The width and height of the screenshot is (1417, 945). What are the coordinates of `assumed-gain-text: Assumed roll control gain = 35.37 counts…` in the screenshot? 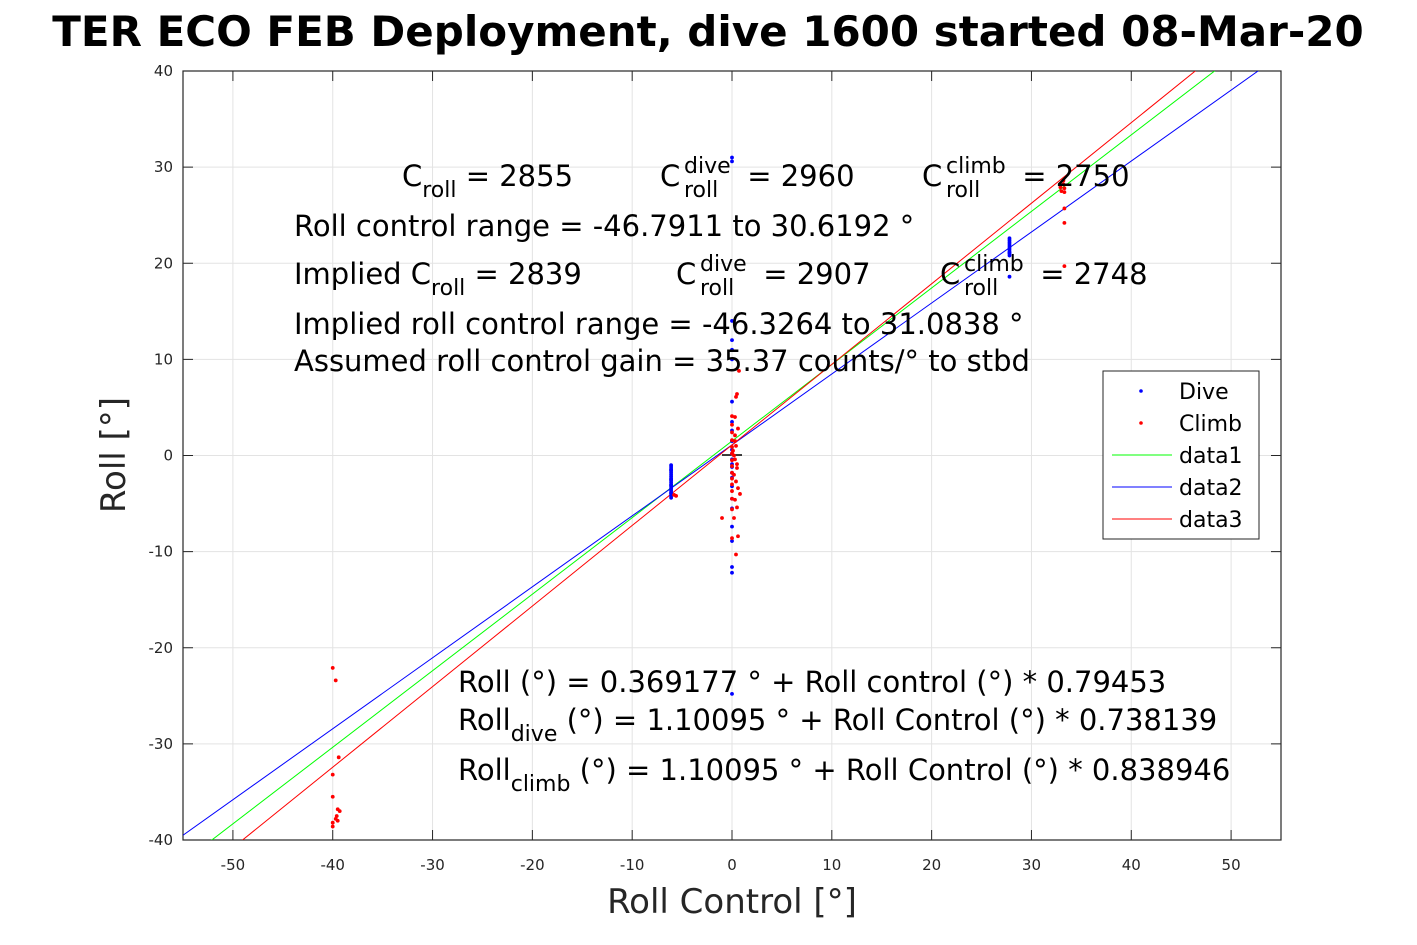 It's located at (662, 361).